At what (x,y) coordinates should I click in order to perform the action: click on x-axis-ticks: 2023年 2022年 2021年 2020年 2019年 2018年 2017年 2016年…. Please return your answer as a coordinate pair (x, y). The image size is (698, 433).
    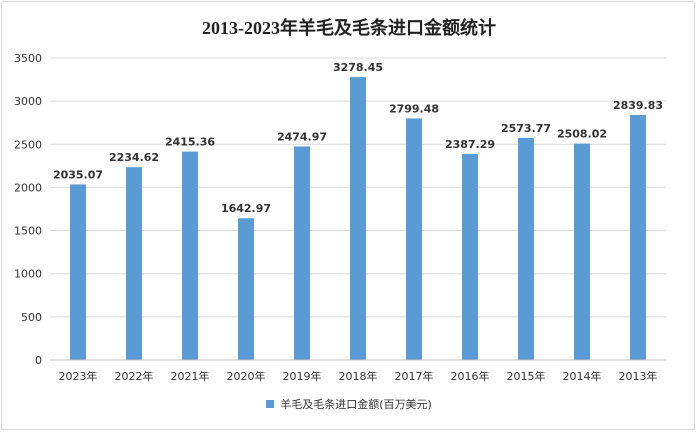
    Looking at the image, I should click on (358, 376).